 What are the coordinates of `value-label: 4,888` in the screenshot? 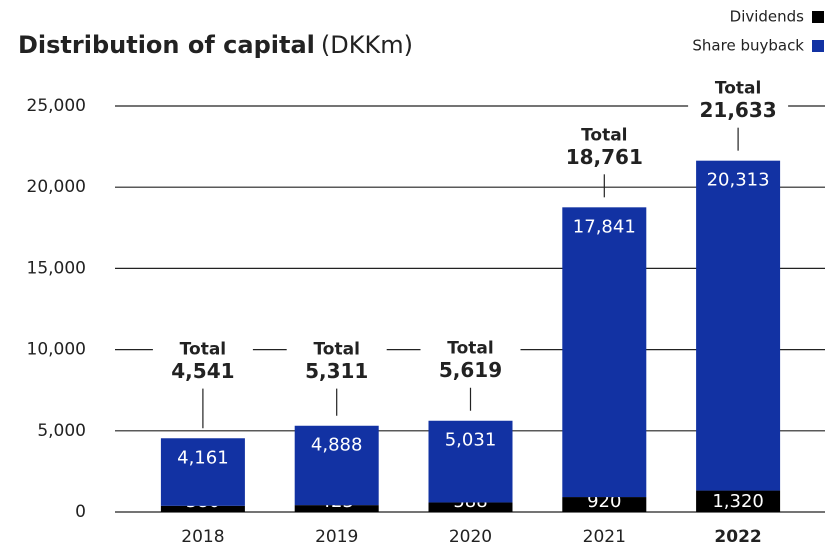 It's located at (337, 445).